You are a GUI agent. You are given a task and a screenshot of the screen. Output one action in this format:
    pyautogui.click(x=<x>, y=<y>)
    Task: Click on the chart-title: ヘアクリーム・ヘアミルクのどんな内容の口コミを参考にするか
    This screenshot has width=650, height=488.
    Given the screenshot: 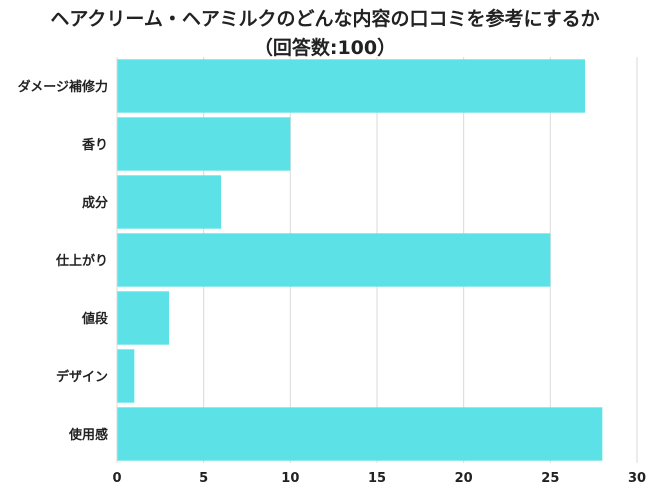 What is the action you would take?
    pyautogui.click(x=325, y=19)
    